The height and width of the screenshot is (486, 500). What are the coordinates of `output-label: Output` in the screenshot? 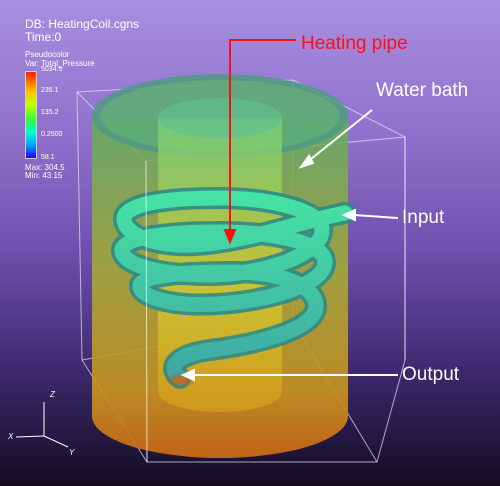 It's located at (431, 374).